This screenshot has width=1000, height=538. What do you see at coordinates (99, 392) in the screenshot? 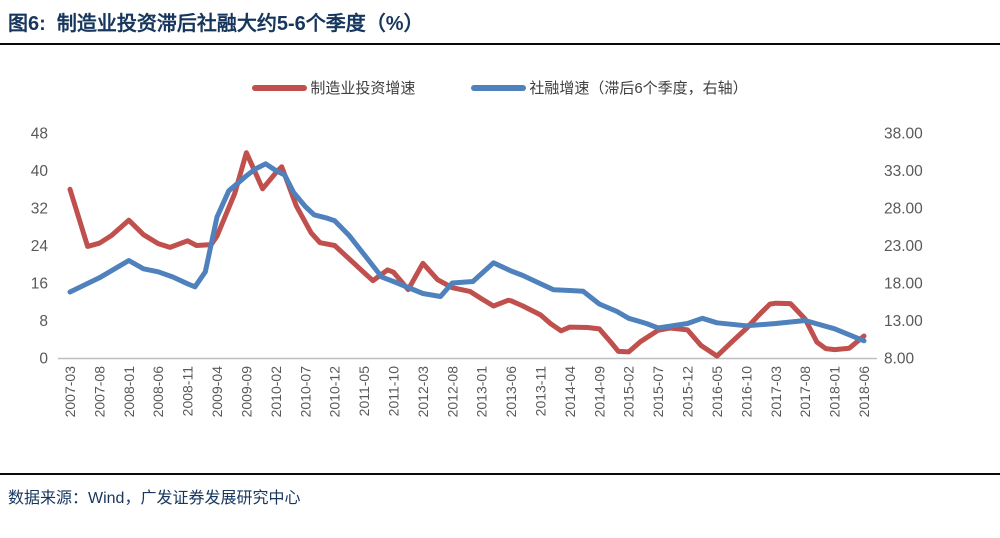
I see `x-axis-tick-label: 2007-08` at bounding box center [99, 392].